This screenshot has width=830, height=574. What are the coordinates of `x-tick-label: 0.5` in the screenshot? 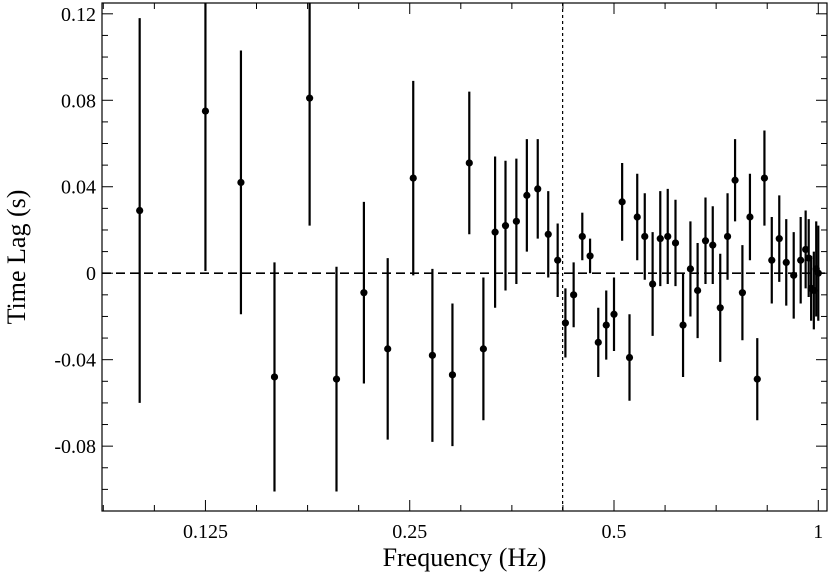 It's located at (614, 532).